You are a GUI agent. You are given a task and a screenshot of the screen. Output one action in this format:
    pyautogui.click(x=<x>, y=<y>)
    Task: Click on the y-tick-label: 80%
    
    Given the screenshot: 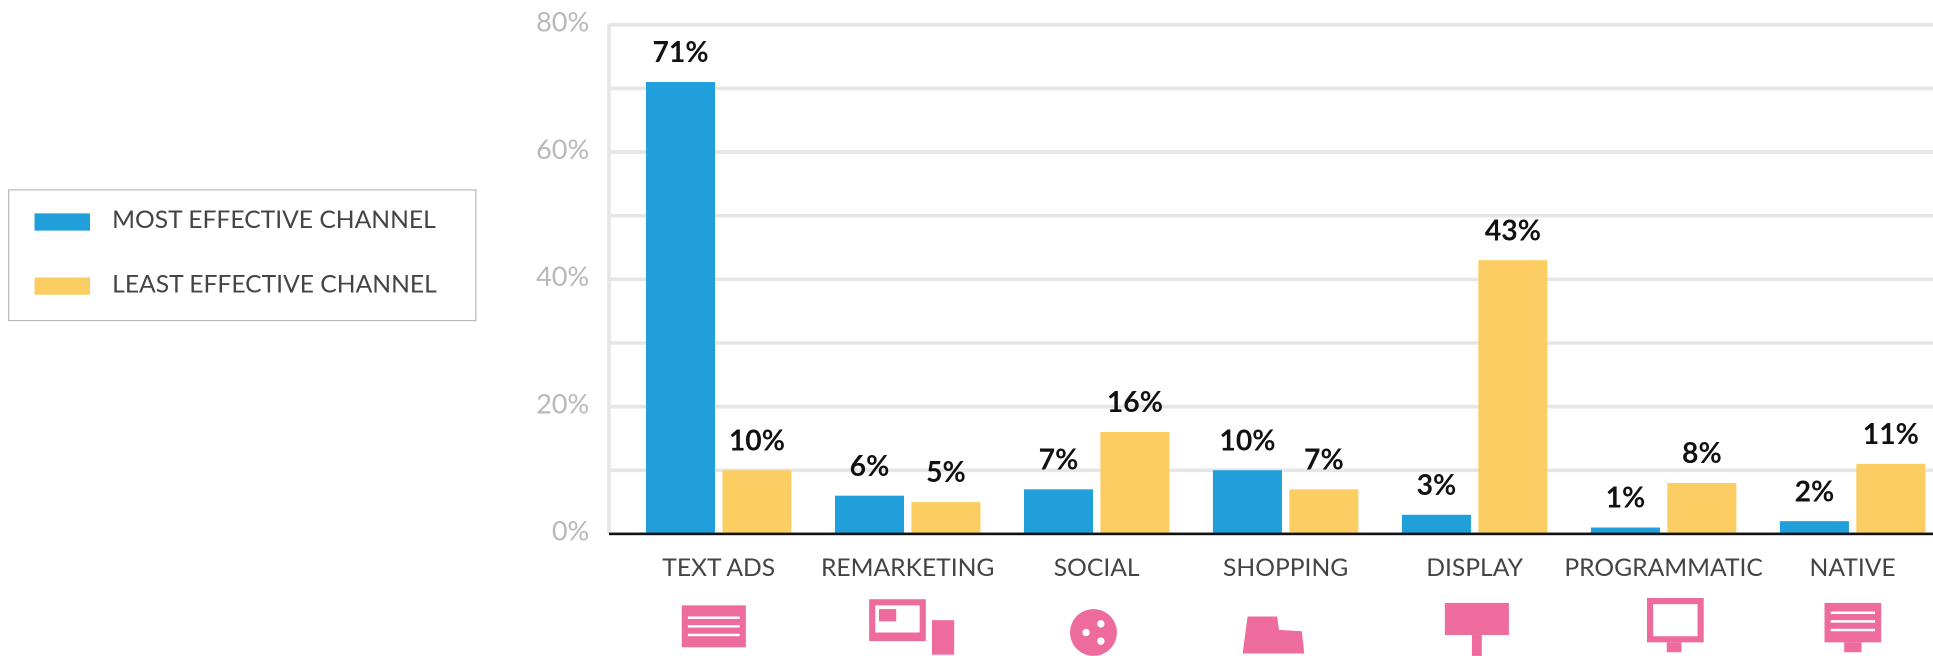 What is the action you would take?
    pyautogui.click(x=562, y=21)
    